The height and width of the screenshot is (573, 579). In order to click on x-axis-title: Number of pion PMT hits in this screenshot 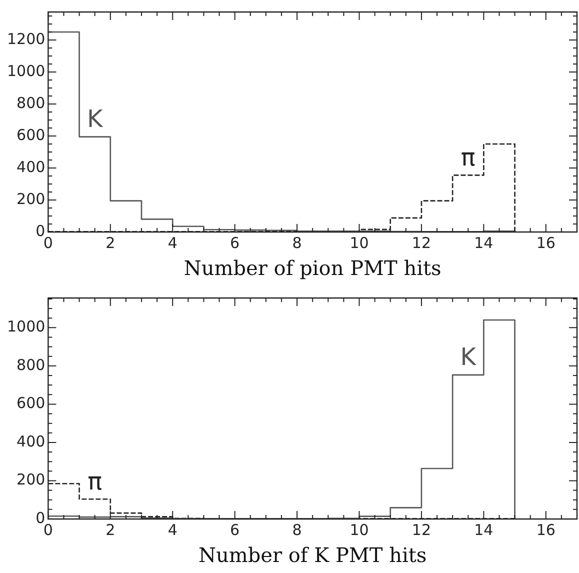, I will do `click(313, 268)`.